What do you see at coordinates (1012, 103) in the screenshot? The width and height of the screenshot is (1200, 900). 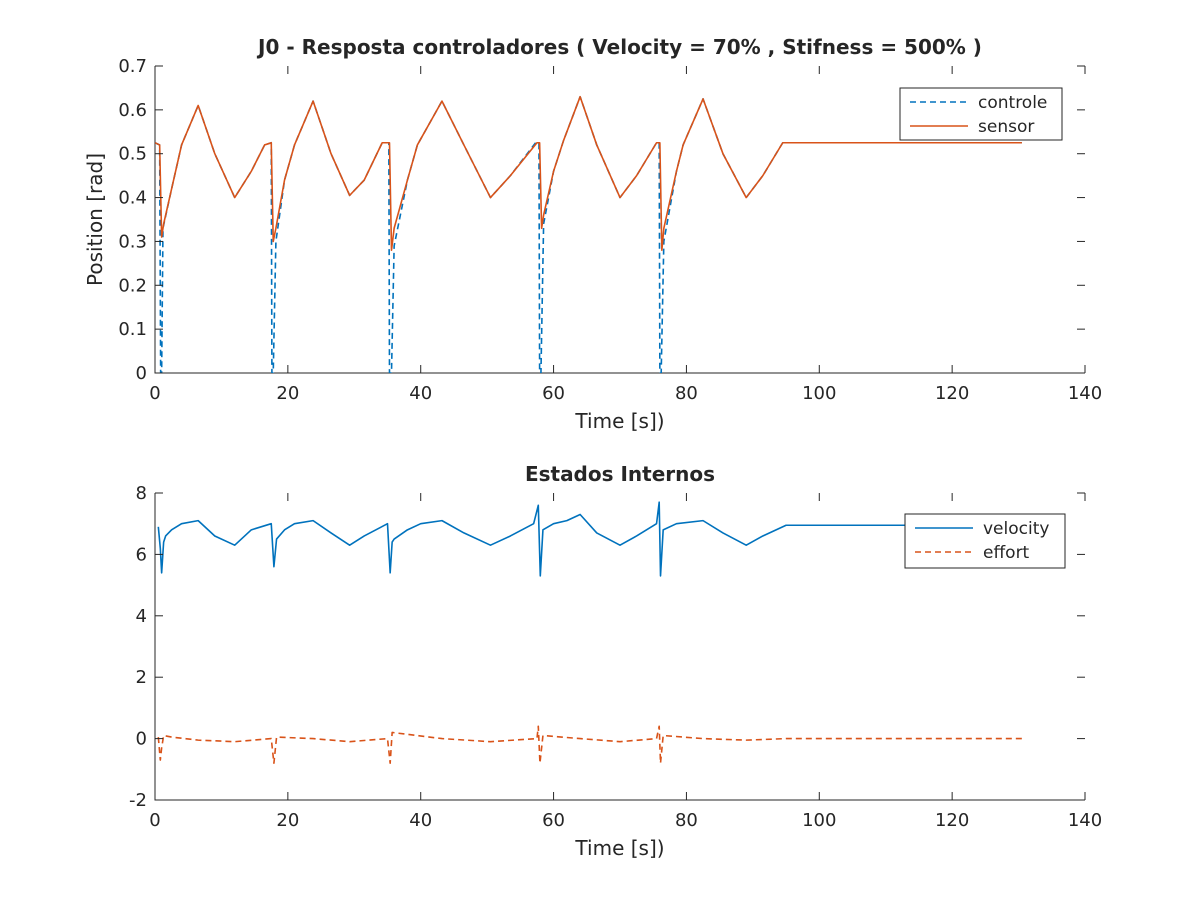 I see `position-legend-label-controle: controle` at bounding box center [1012, 103].